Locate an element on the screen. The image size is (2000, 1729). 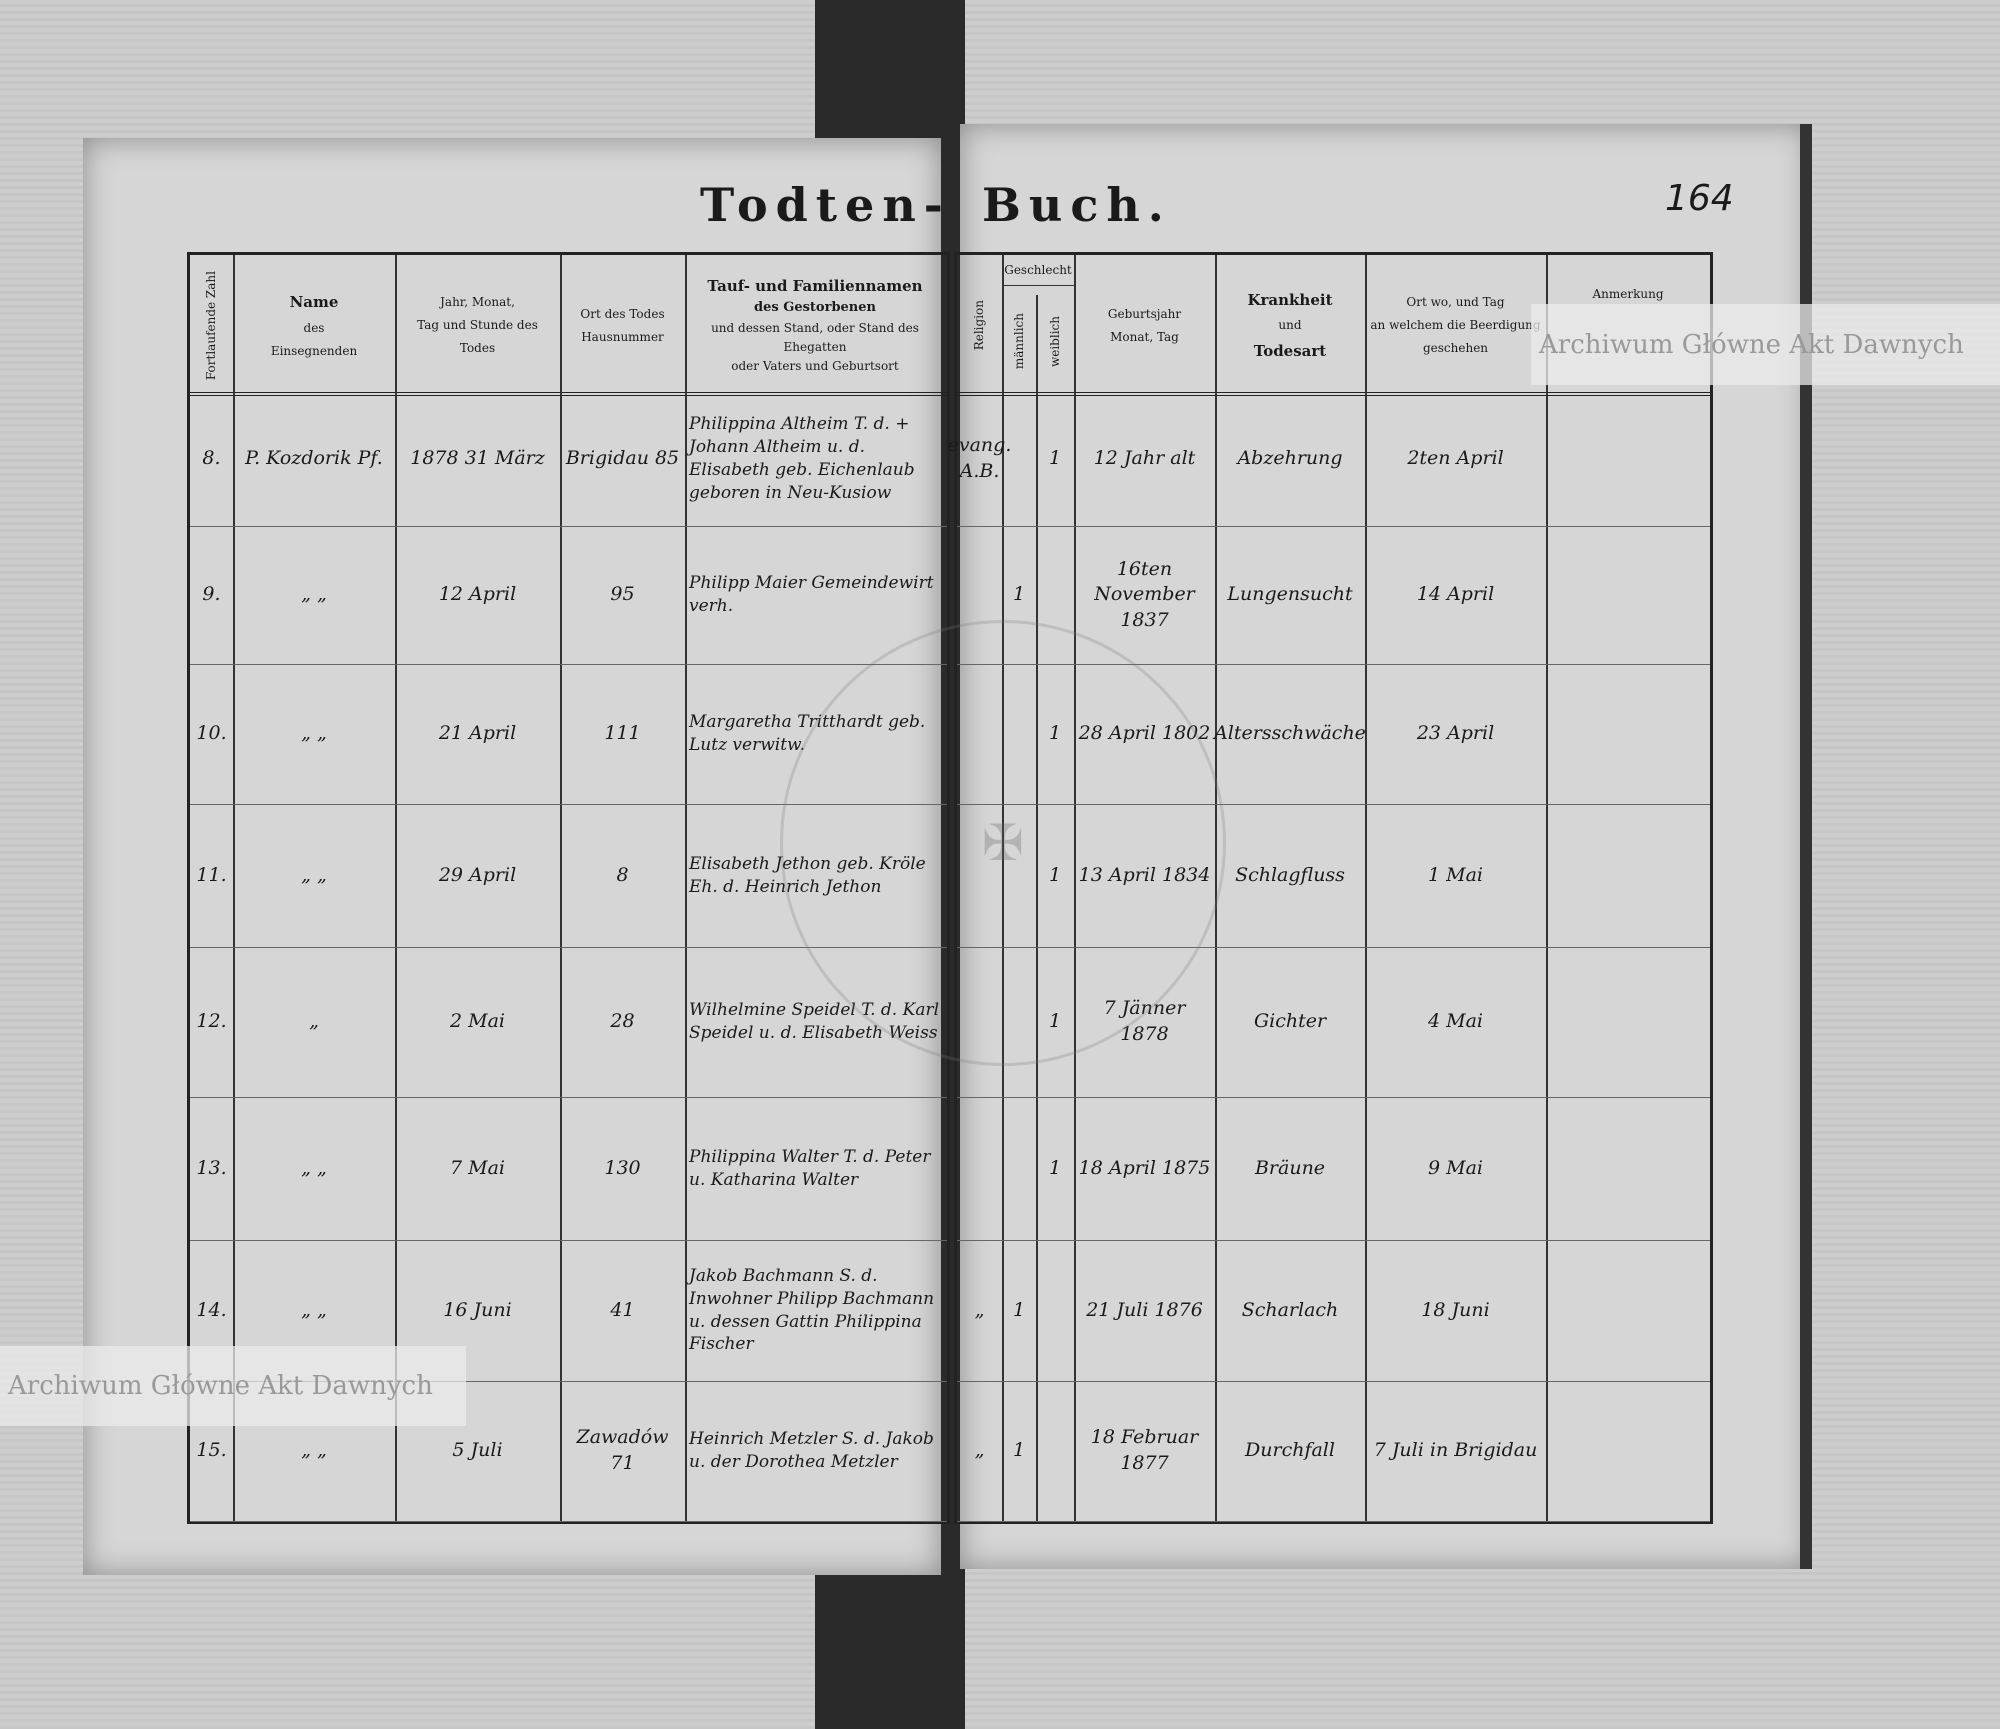
cell-date: 16 Juni is located at coordinates (477, 1309).